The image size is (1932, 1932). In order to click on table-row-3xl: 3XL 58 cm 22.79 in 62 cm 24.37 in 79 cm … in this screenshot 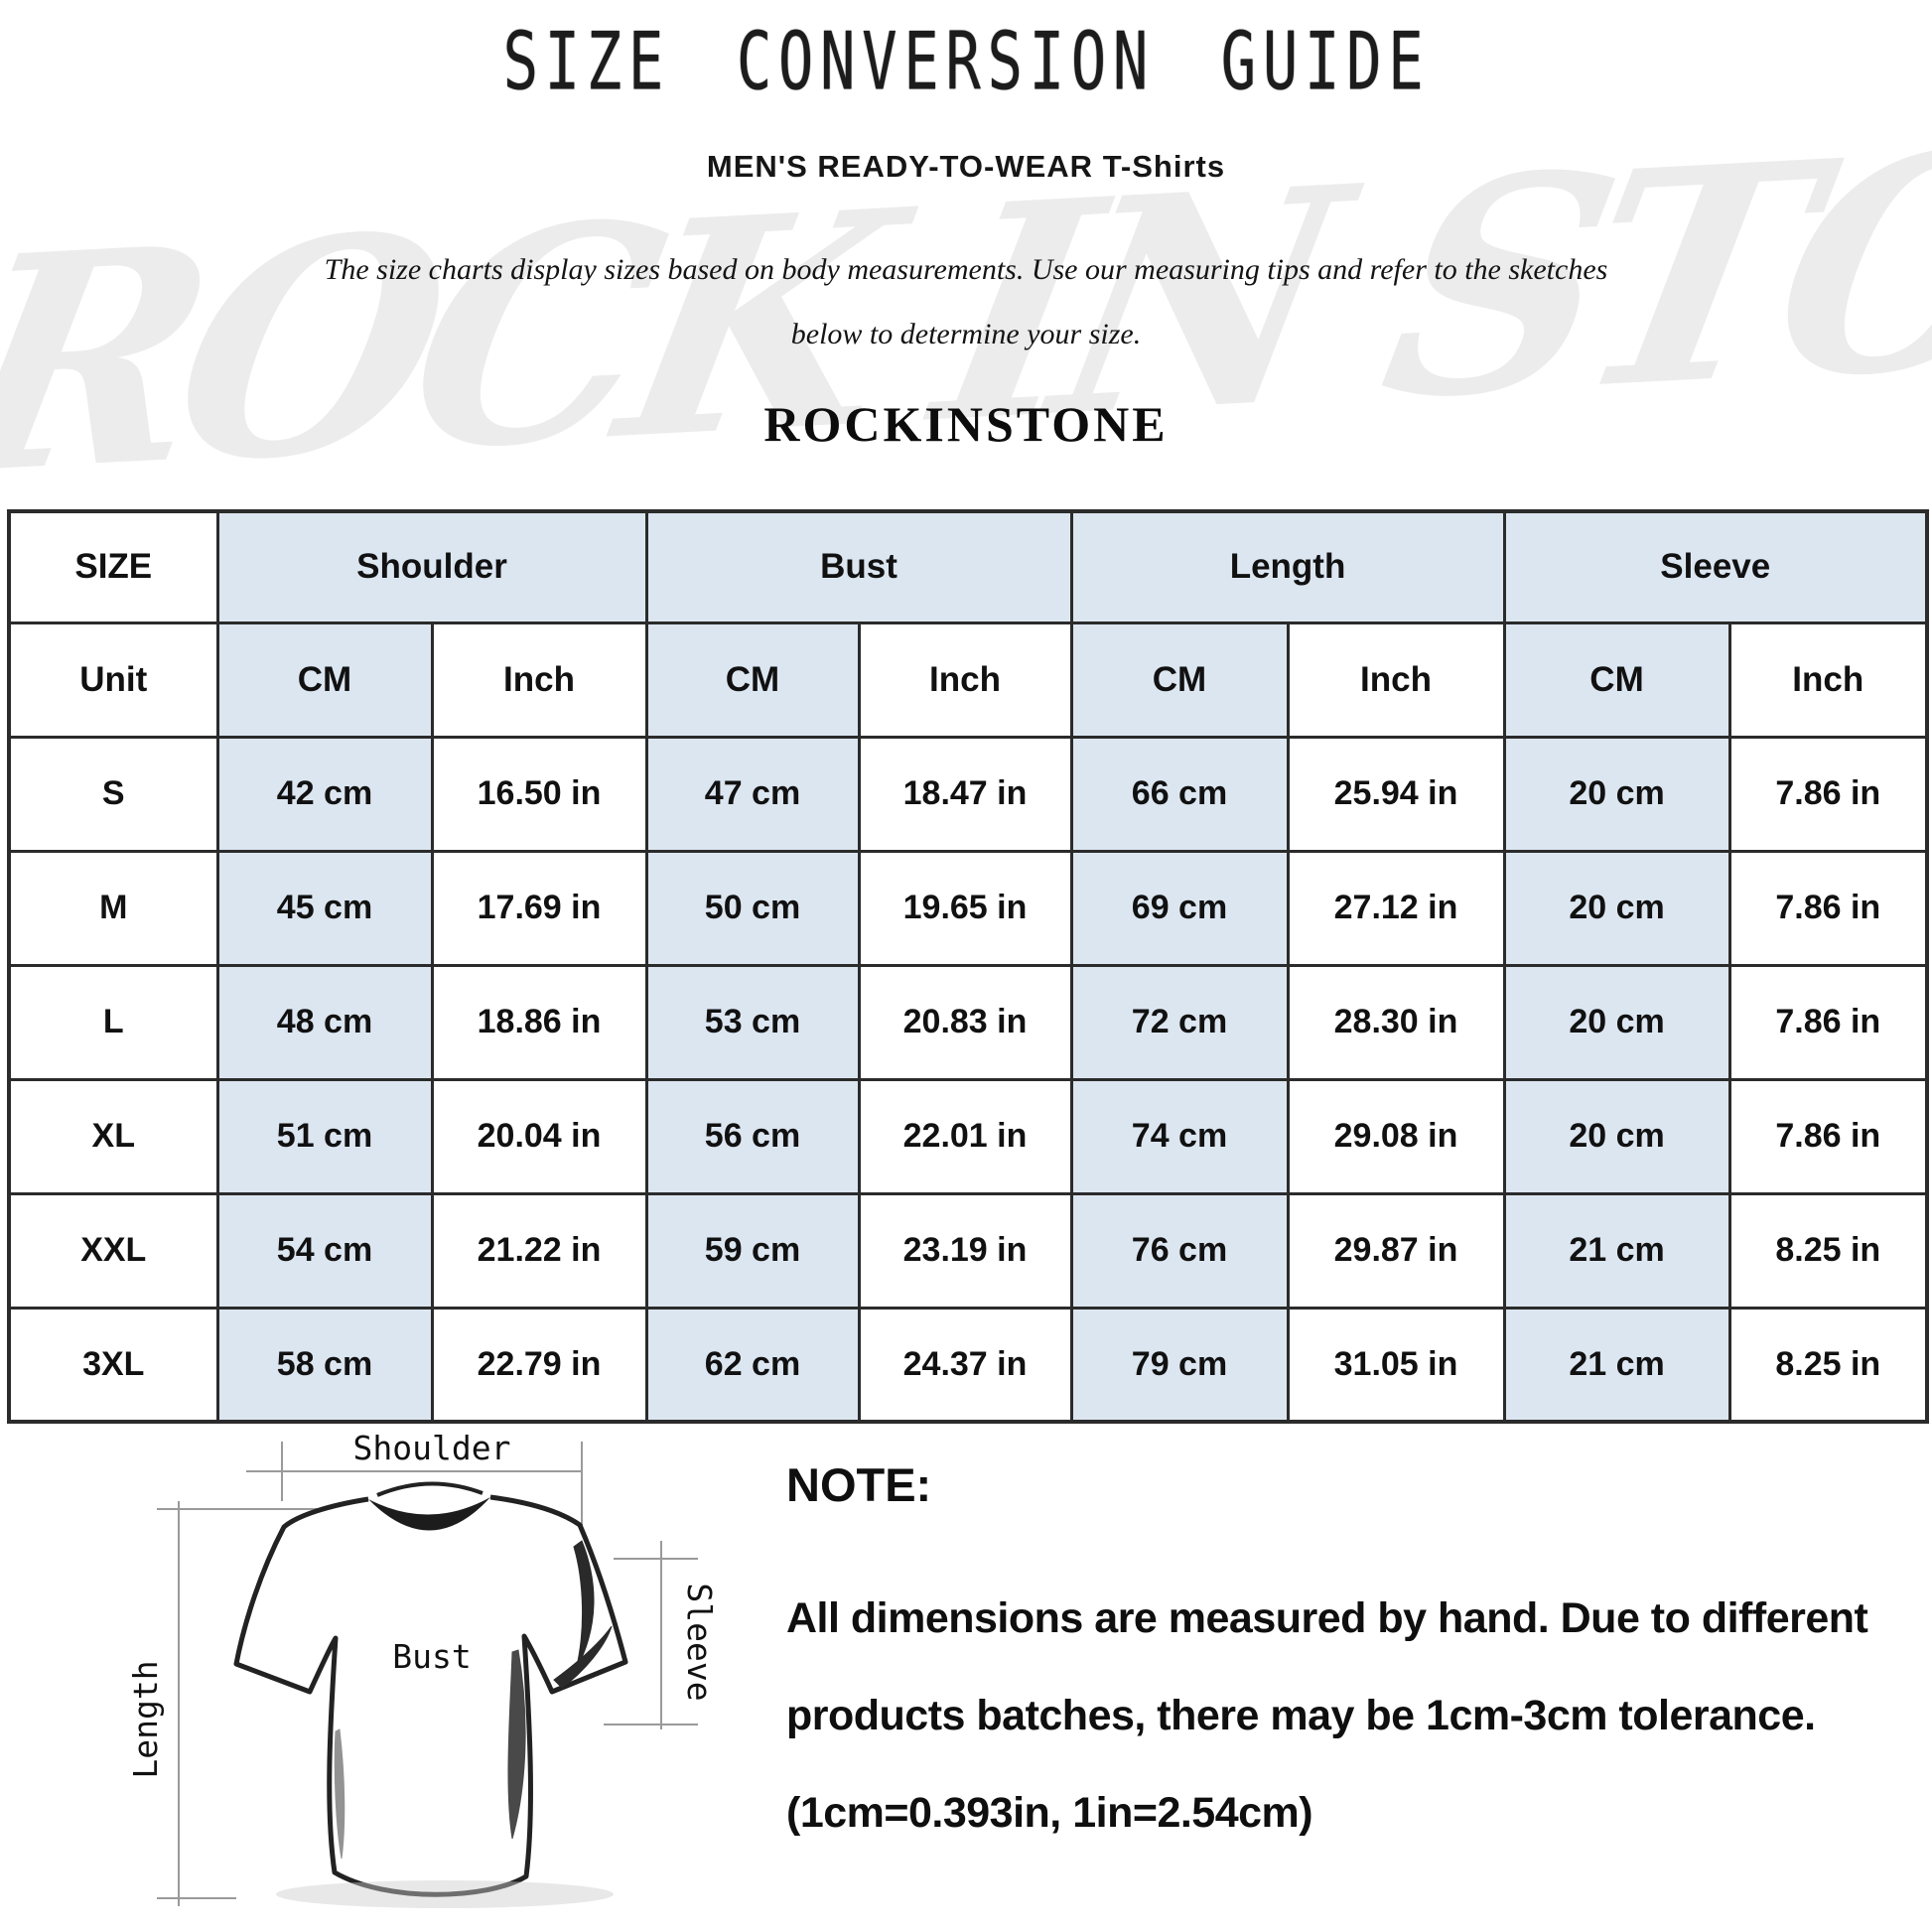, I will do `click(968, 1365)`.